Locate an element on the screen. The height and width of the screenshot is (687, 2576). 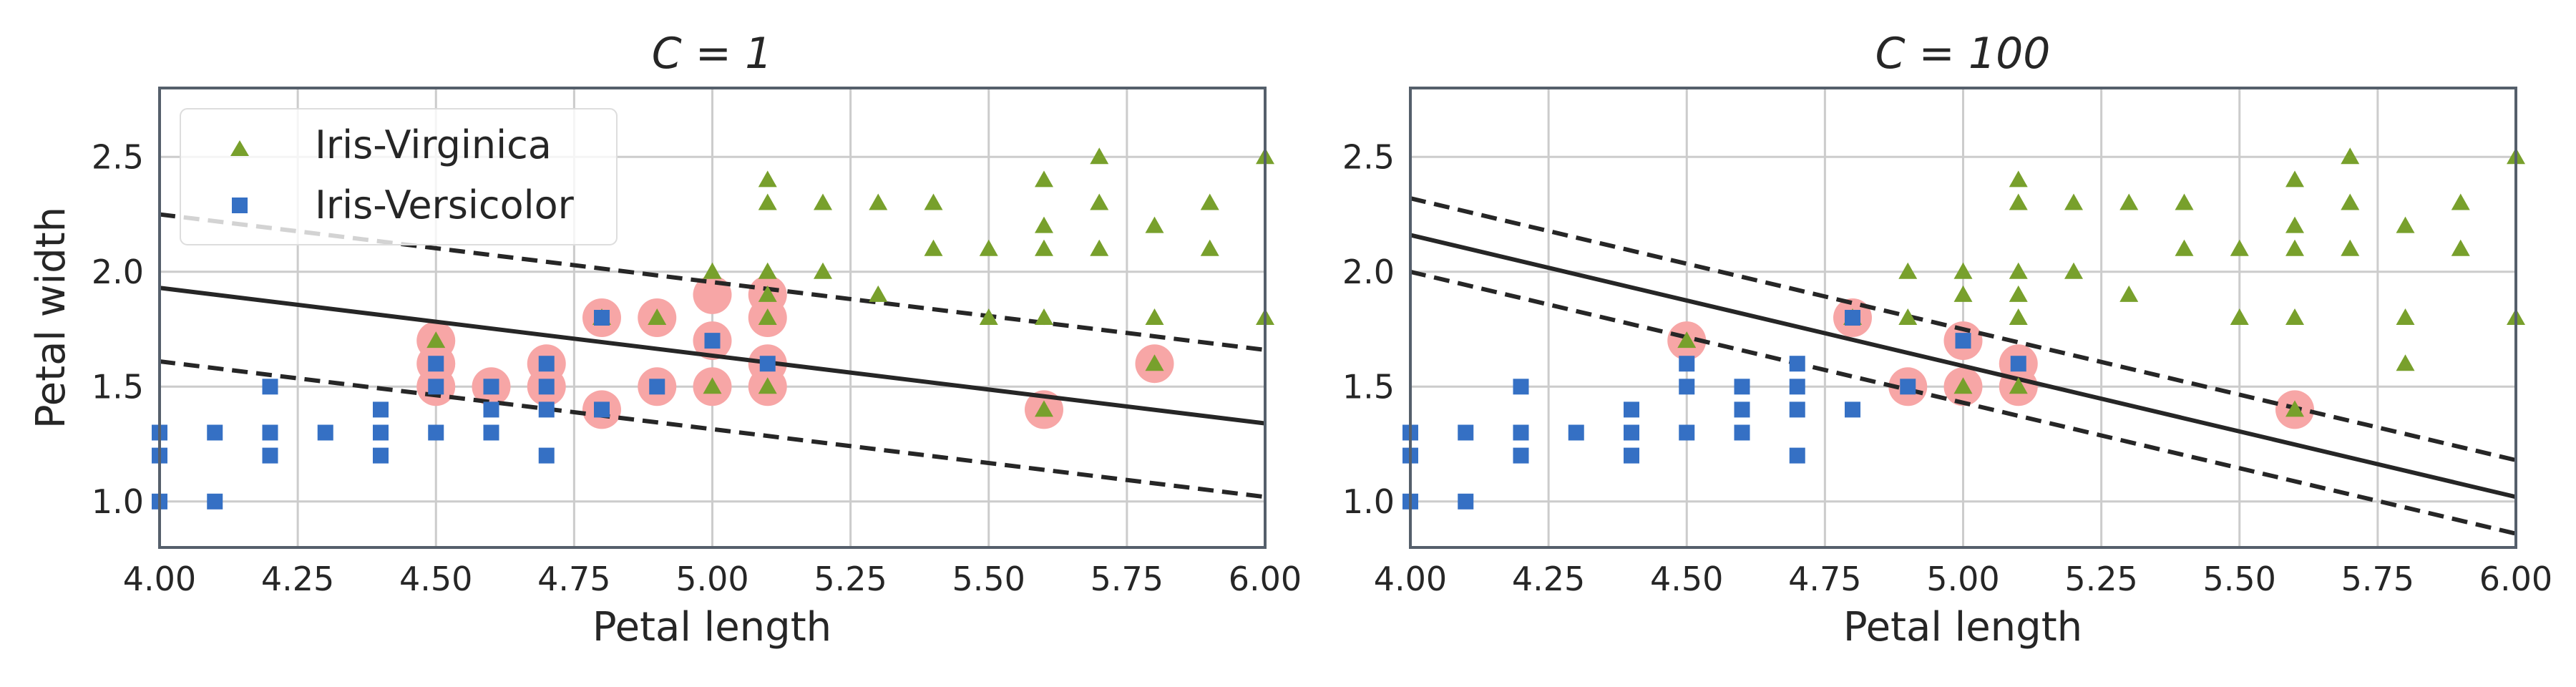
x-tick-label: 6.00 is located at coordinates (2515, 579).